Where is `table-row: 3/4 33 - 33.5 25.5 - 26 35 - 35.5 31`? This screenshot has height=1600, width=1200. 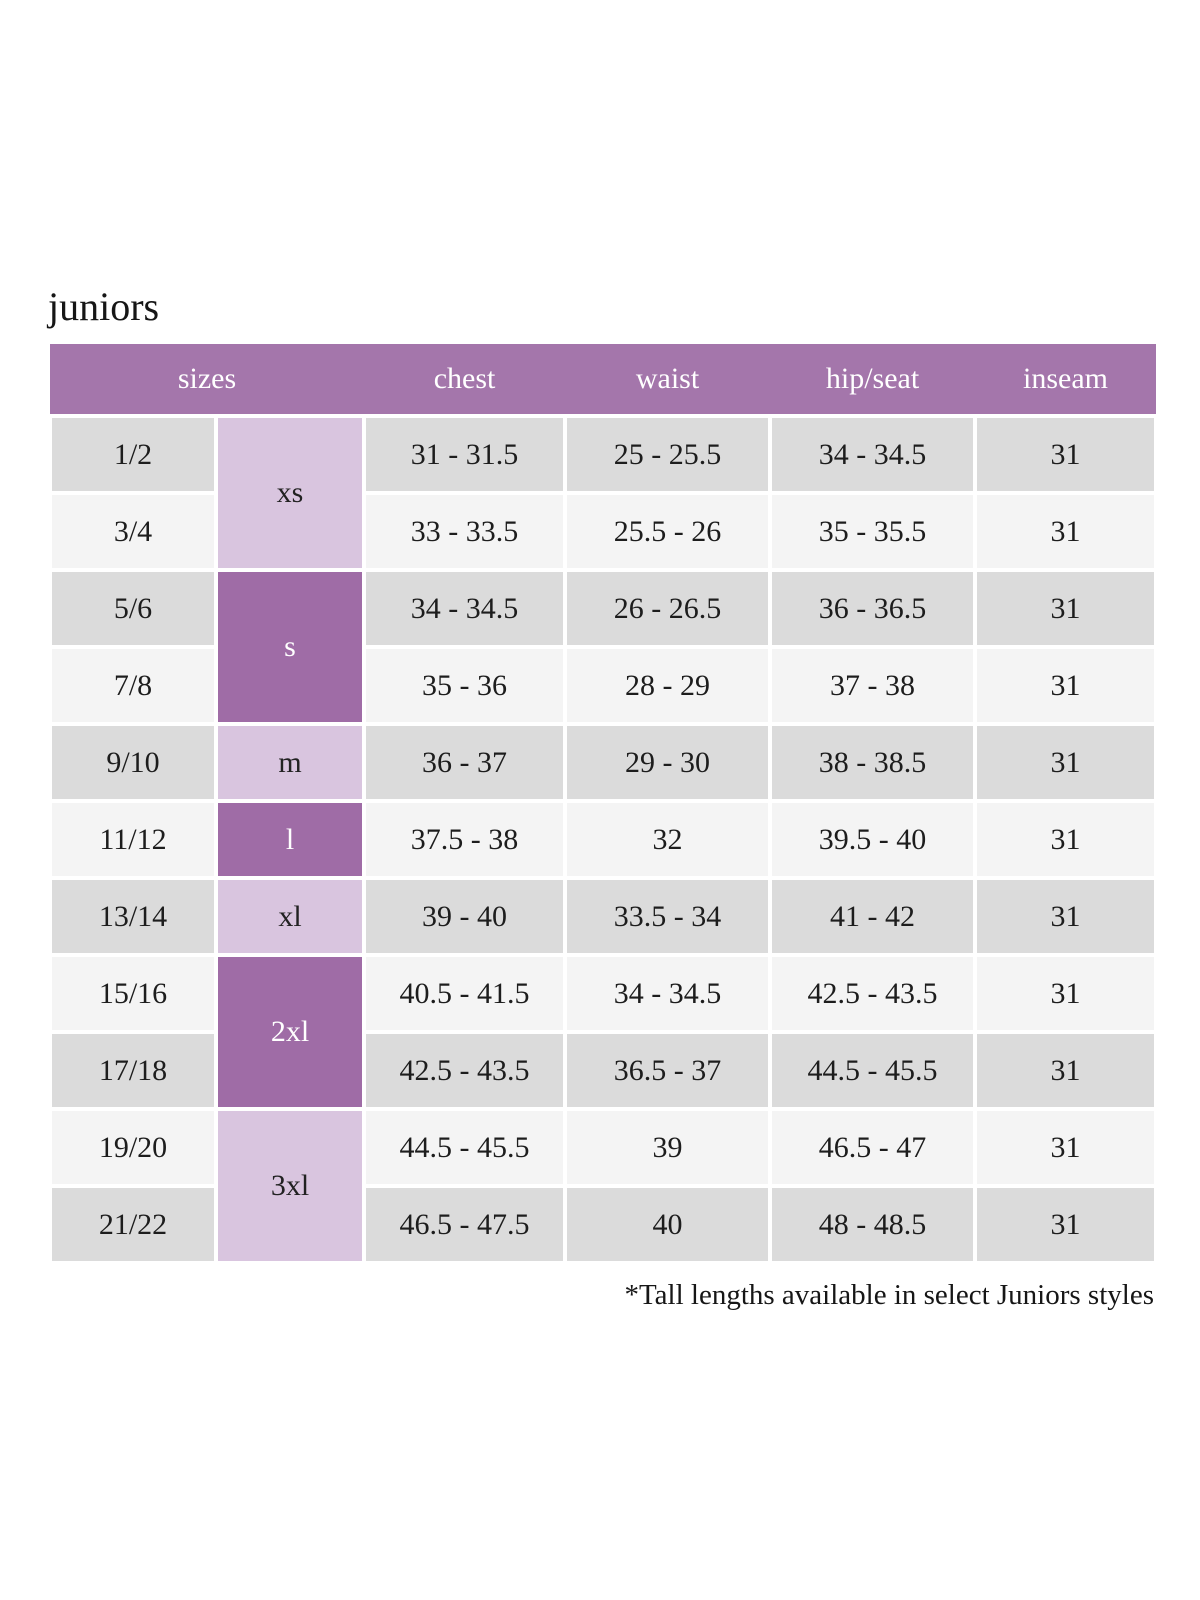
table-row: 3/4 33 - 33.5 25.5 - 26 35 - 35.5 31 is located at coordinates (603, 531).